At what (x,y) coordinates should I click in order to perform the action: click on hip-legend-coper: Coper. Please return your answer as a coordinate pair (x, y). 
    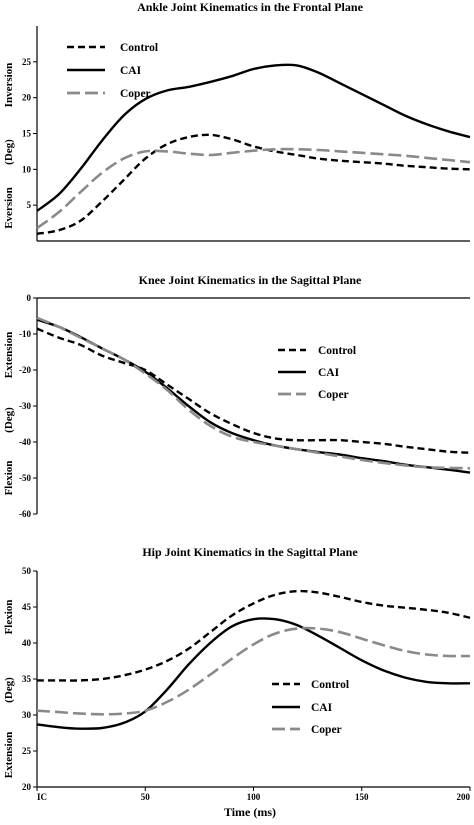
    Looking at the image, I should click on (326, 730).